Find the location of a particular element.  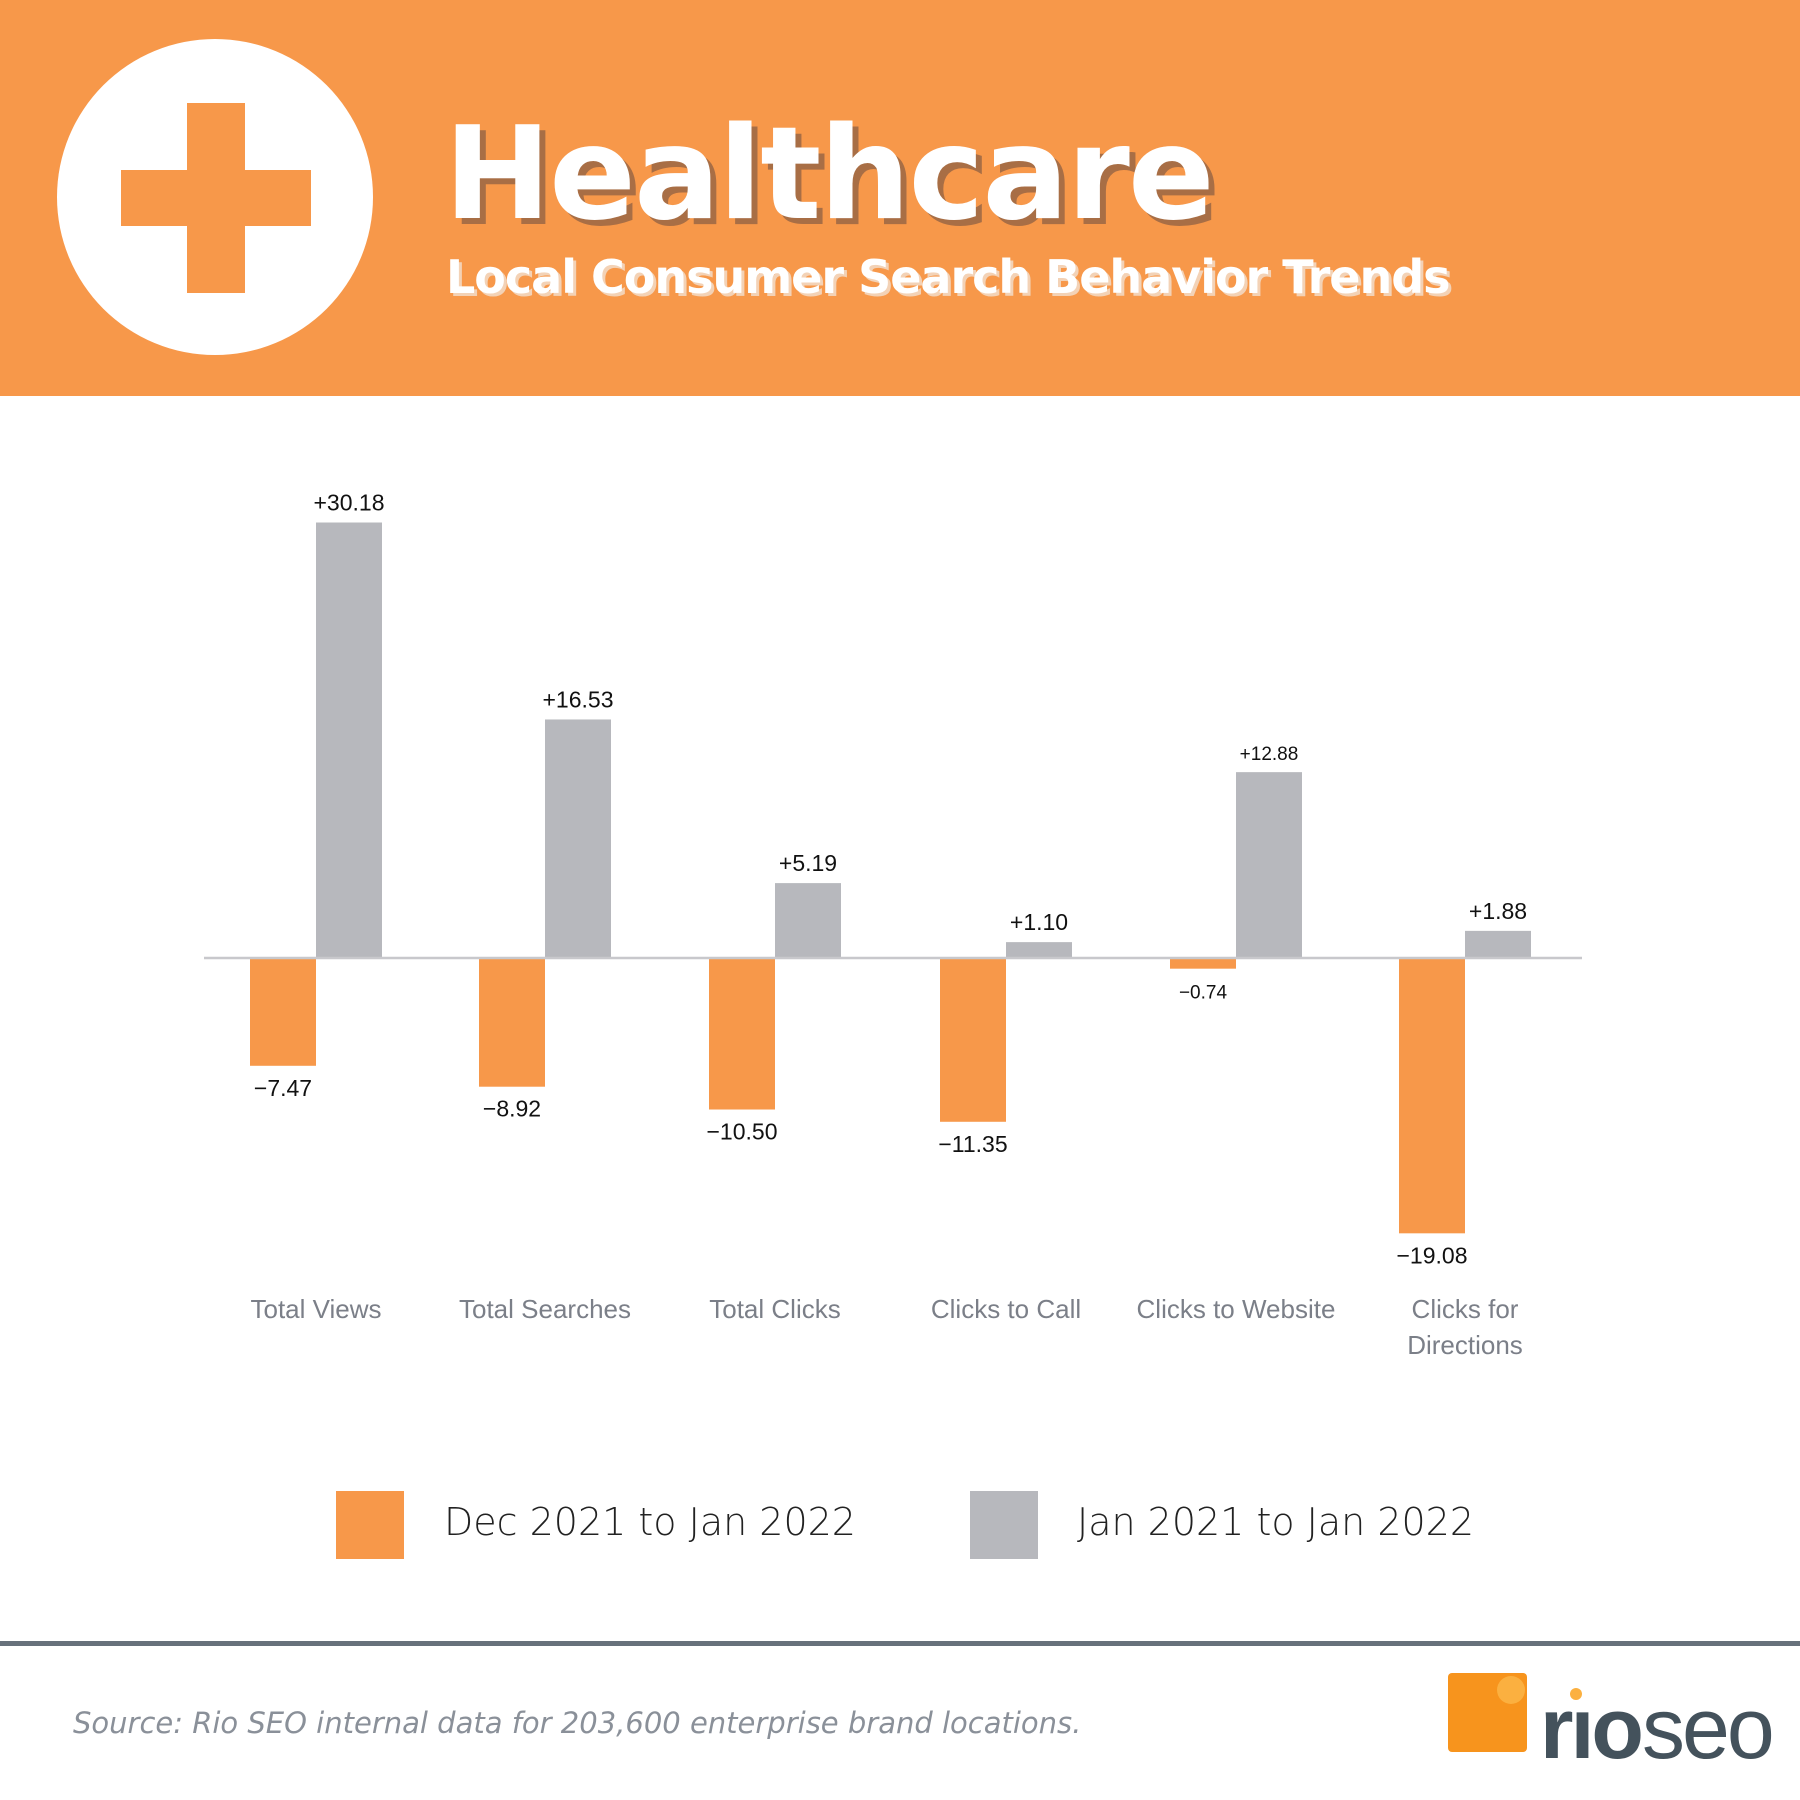

data-label: −7.47 is located at coordinates (283, 1088).